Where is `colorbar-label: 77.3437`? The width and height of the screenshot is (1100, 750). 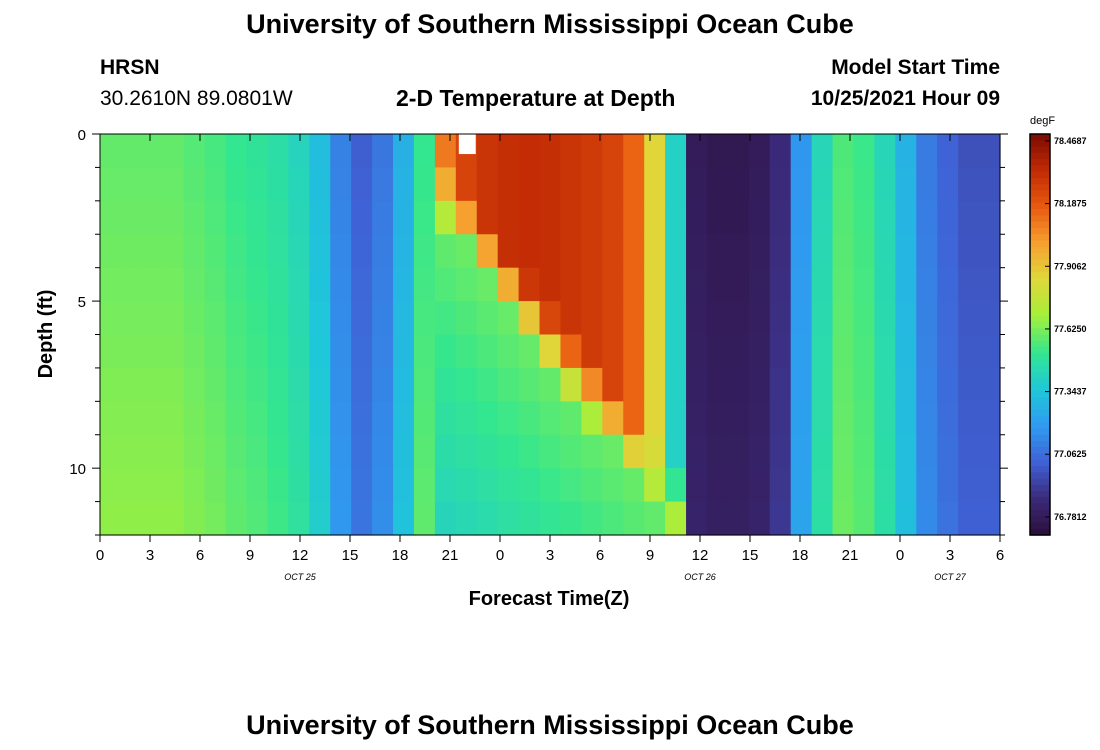
colorbar-label: 77.3437 is located at coordinates (1070, 392).